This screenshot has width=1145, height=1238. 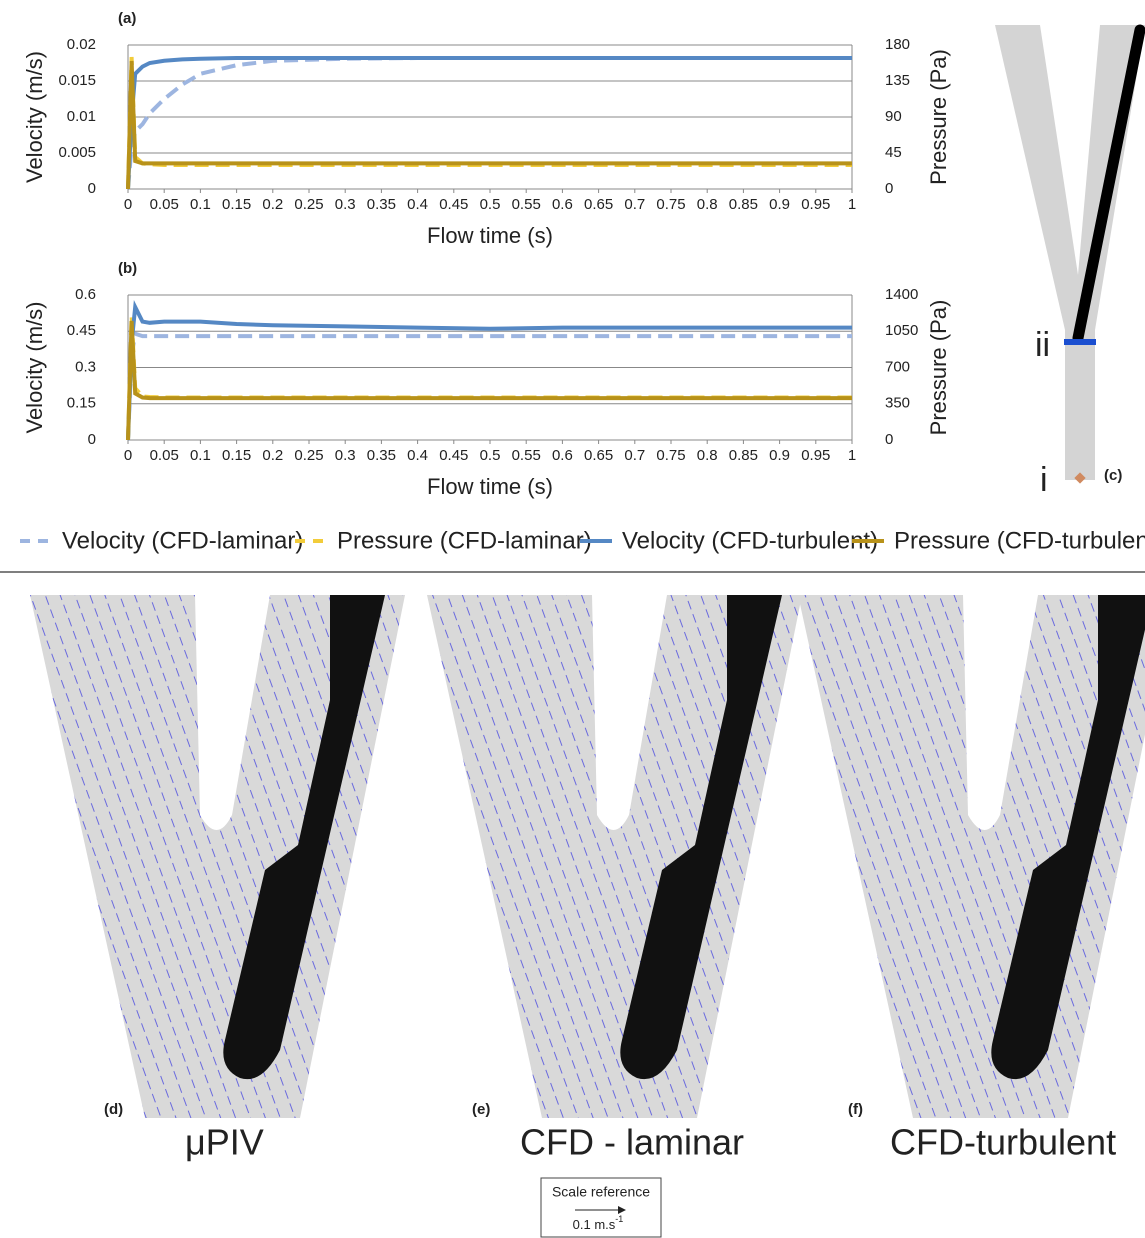 What do you see at coordinates (224, 1142) in the screenshot?
I see `panel-title: μPIV` at bounding box center [224, 1142].